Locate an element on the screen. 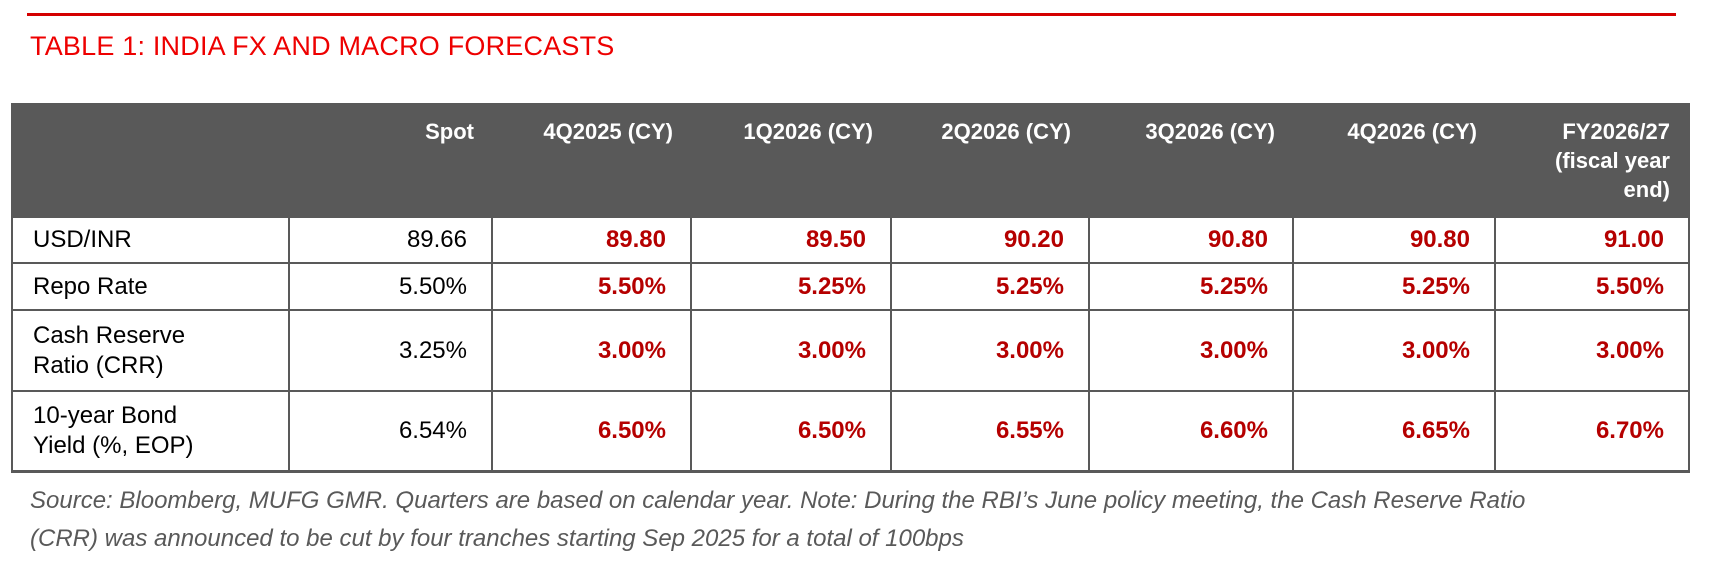  spot-value: 3.25% is located at coordinates (390, 350).